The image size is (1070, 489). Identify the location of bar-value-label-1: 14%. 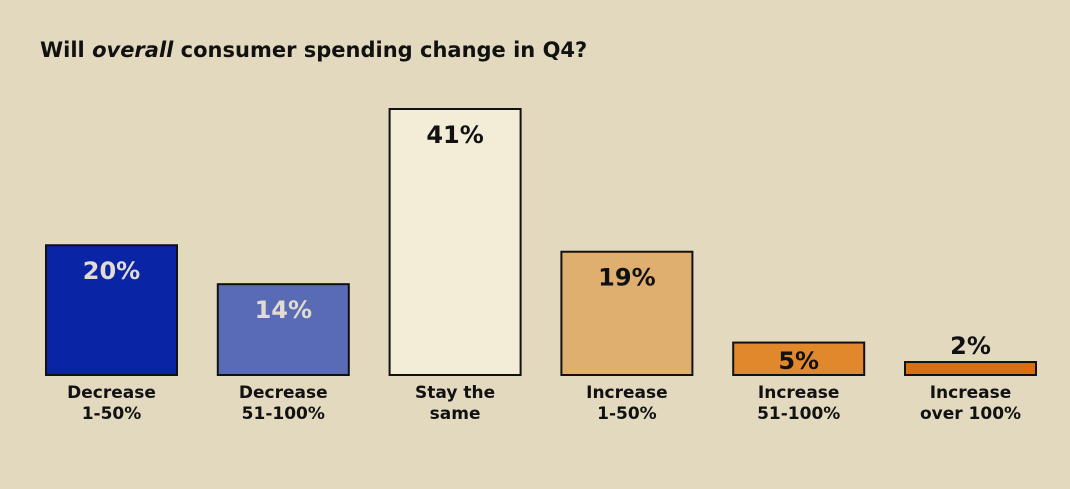
(283, 310).